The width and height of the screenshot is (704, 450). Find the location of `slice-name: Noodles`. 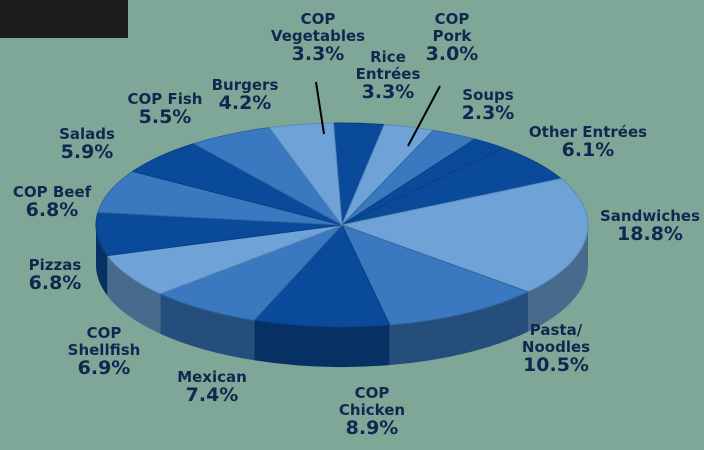

slice-name: Noodles is located at coordinates (556, 347).